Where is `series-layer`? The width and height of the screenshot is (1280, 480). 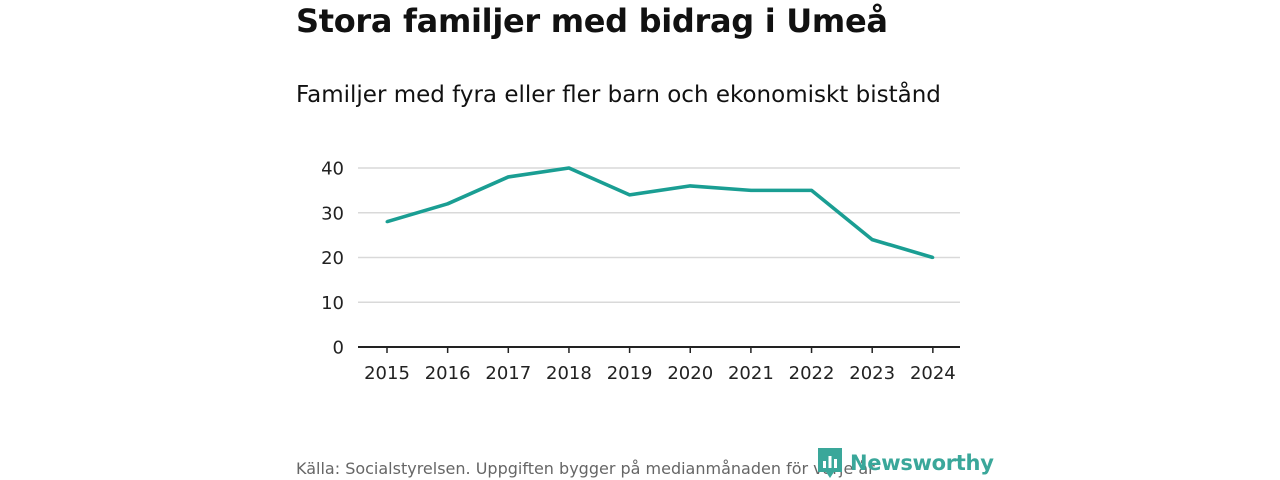
series-layer is located at coordinates (660, 213).